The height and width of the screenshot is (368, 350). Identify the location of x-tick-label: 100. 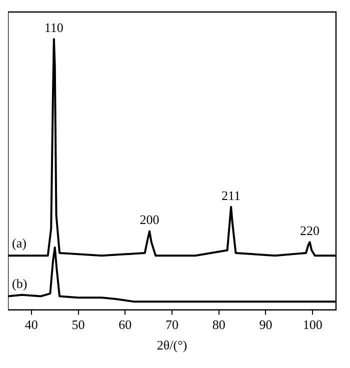
(312, 324).